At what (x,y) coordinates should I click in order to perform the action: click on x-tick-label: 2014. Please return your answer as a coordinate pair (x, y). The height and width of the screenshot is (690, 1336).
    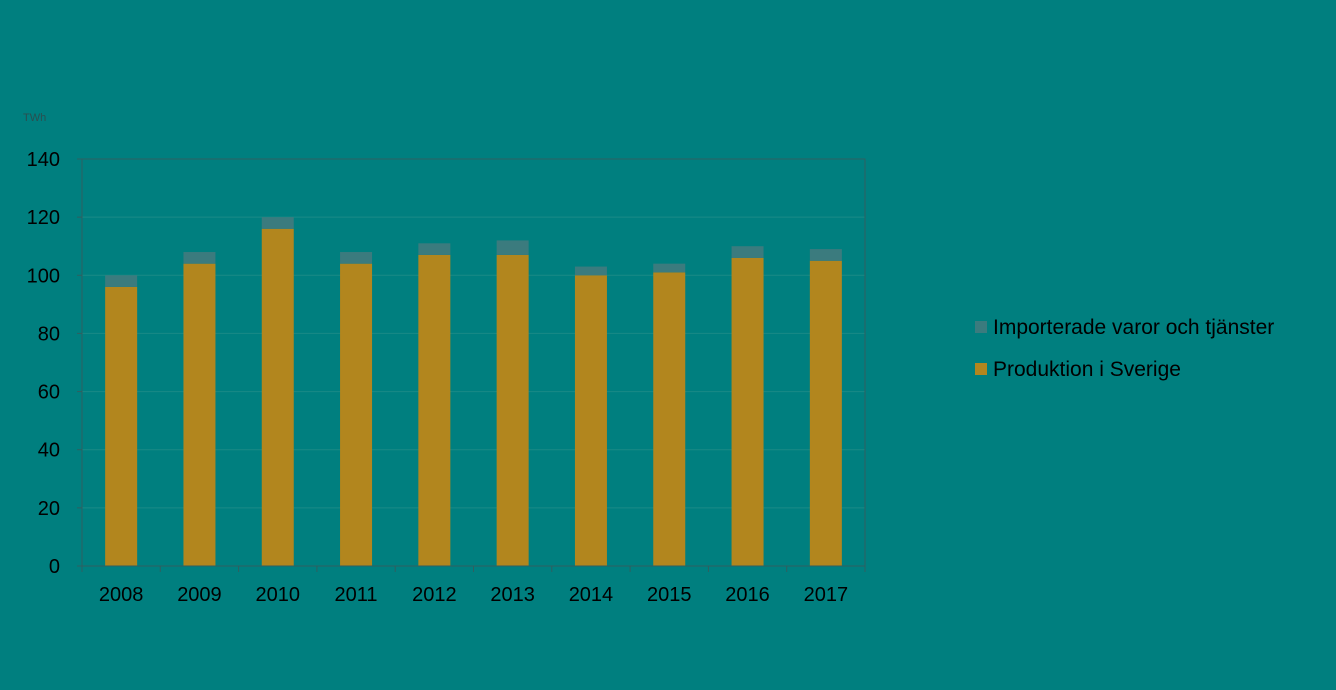
    Looking at the image, I should click on (591, 595).